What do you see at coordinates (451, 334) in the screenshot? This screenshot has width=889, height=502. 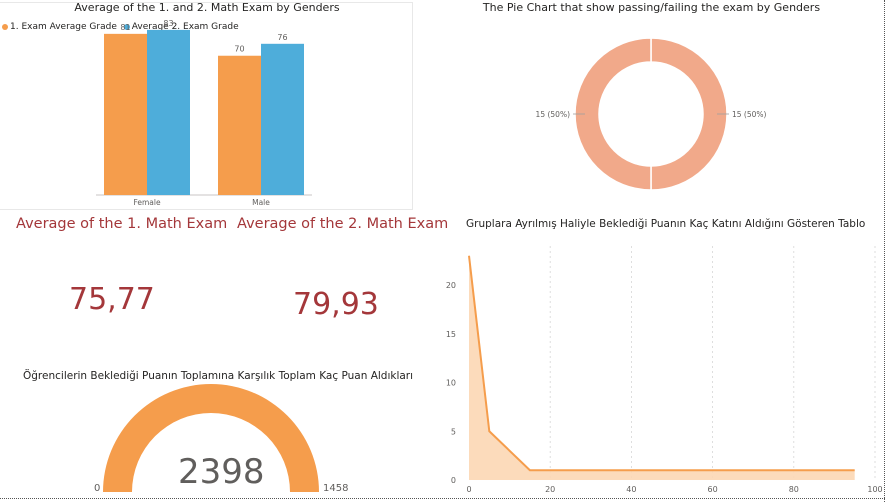 I see `y-tick-label: 15` at bounding box center [451, 334].